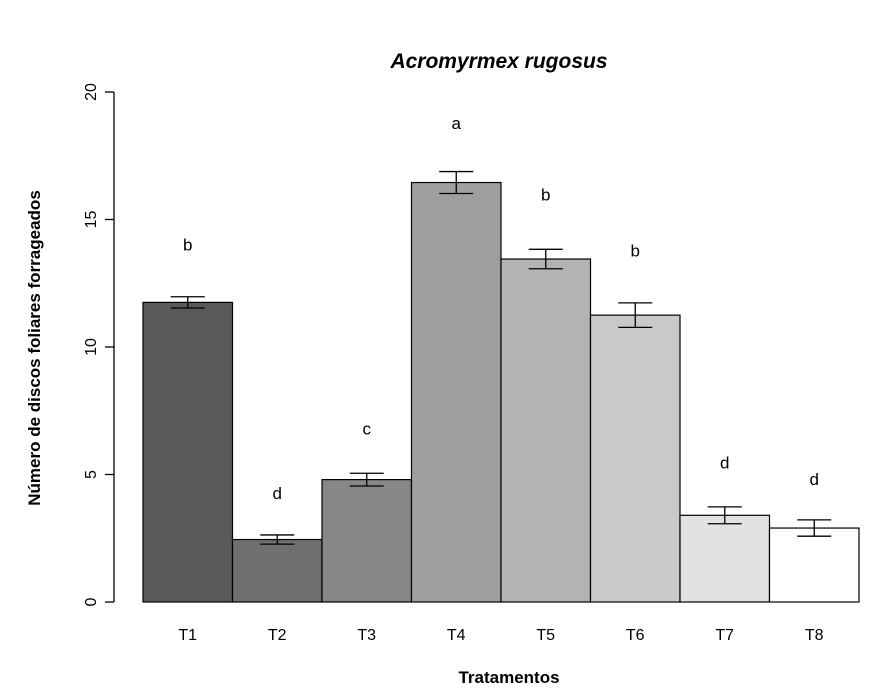 The width and height of the screenshot is (872, 700). What do you see at coordinates (814, 479) in the screenshot?
I see `significance-letter-t8: d` at bounding box center [814, 479].